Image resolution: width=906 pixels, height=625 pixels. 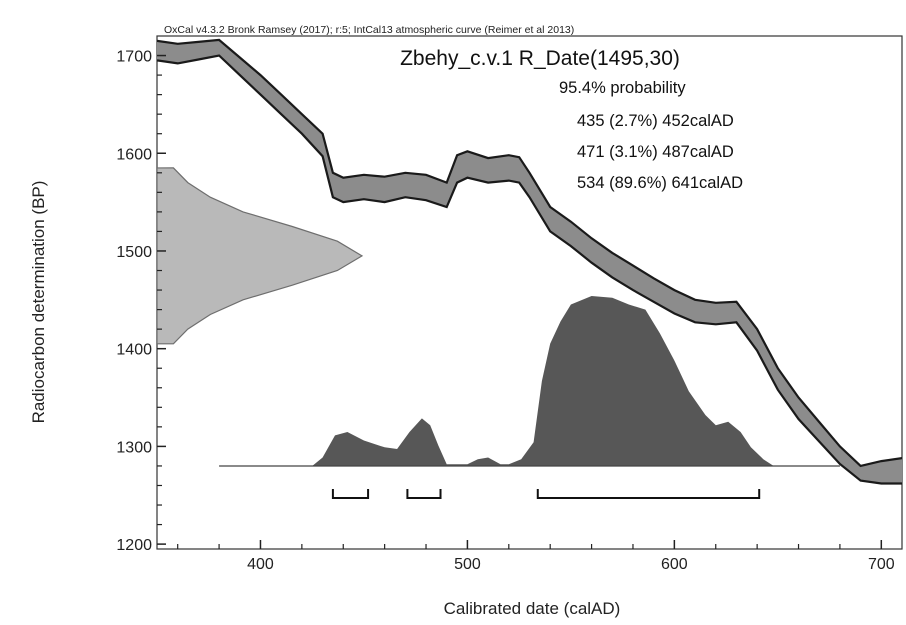 I want to click on y-tick-label: 1200, so click(x=134, y=545).